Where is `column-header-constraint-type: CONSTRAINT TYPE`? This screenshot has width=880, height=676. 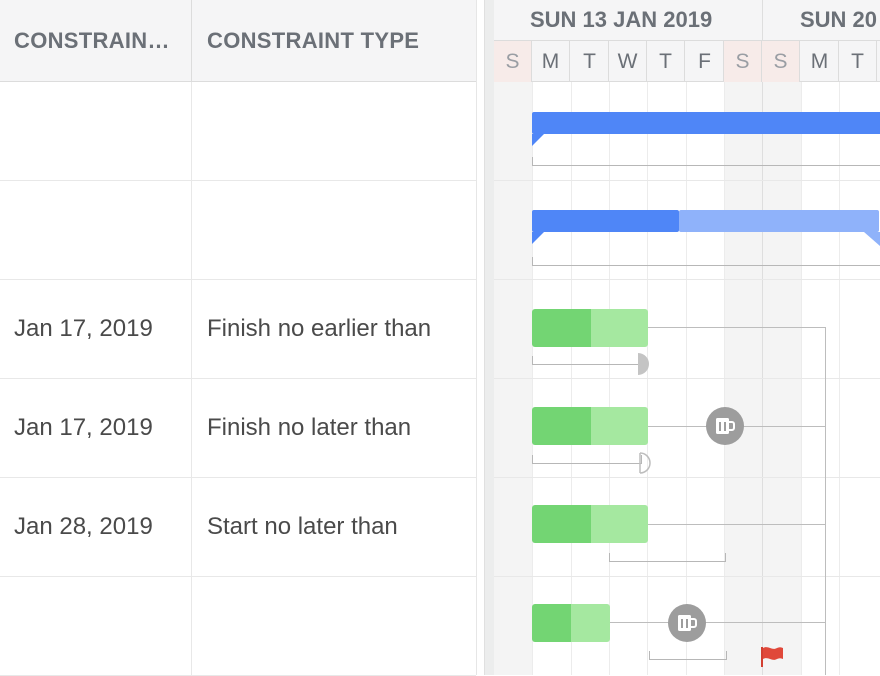 column-header-constraint-type: CONSTRAINT TYPE is located at coordinates (313, 40).